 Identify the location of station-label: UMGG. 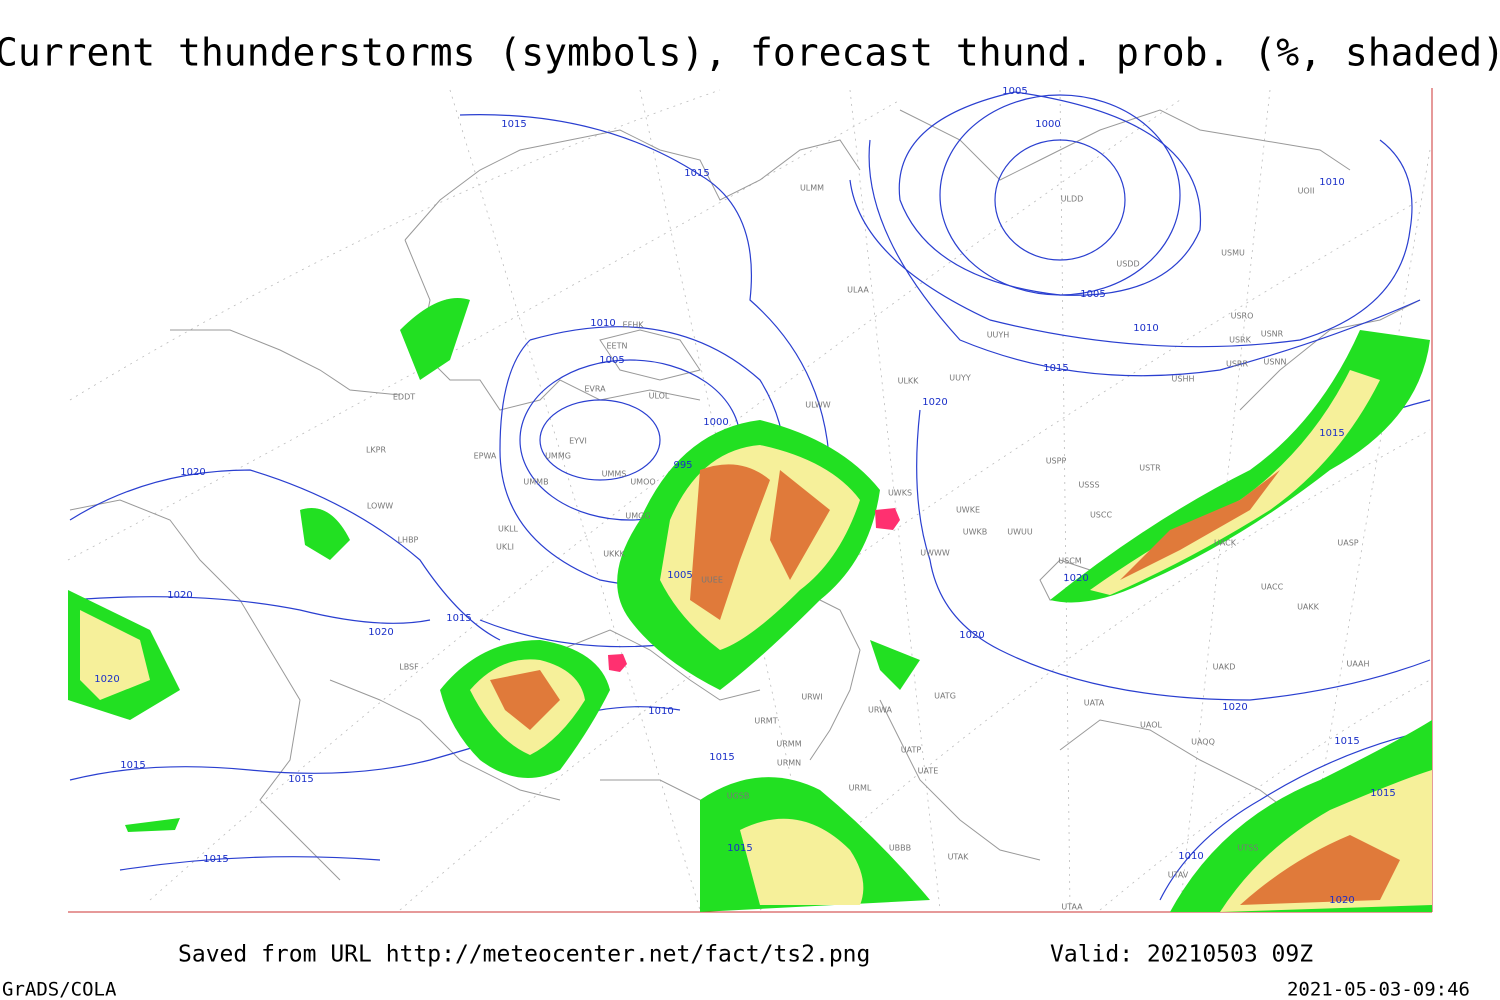
(637, 516).